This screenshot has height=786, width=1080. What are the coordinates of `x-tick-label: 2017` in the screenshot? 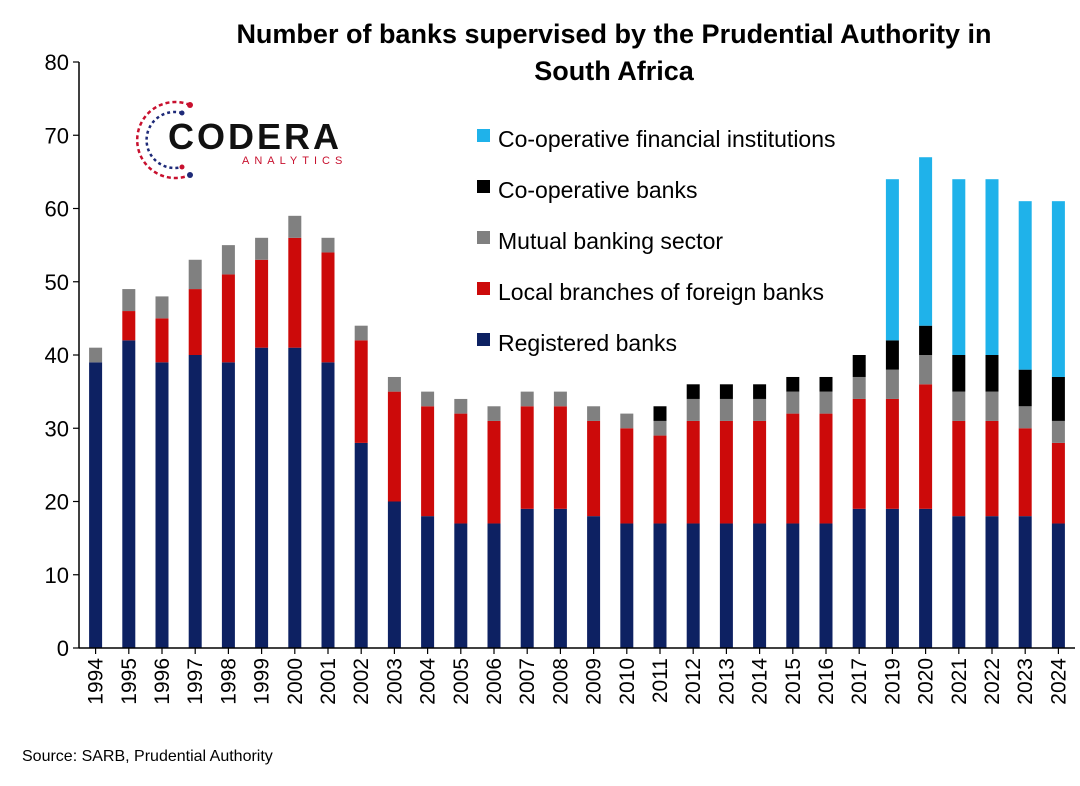 It's located at (859, 681).